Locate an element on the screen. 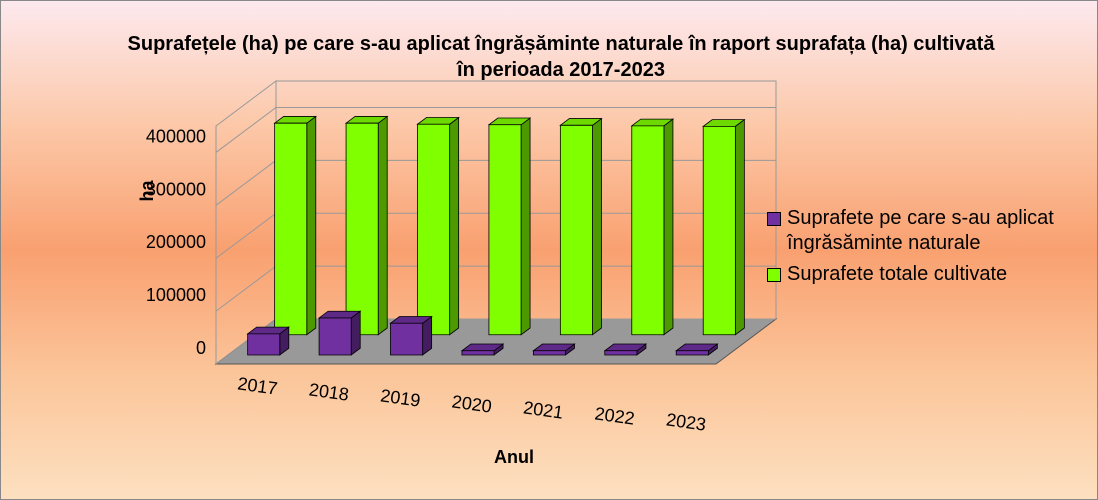 This screenshot has height=500, width=1098. x-tick-label: 2018 is located at coordinates (329, 391).